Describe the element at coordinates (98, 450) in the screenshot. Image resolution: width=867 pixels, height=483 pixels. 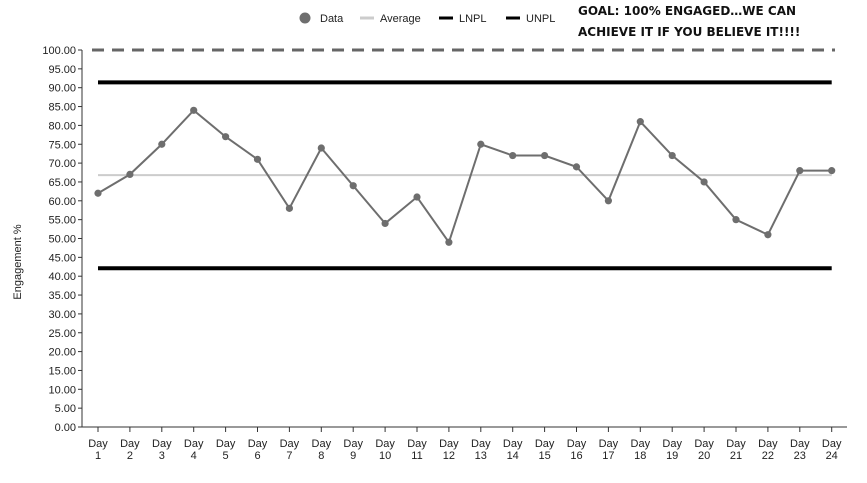
I see `x-tick-label: Day 1` at that location.